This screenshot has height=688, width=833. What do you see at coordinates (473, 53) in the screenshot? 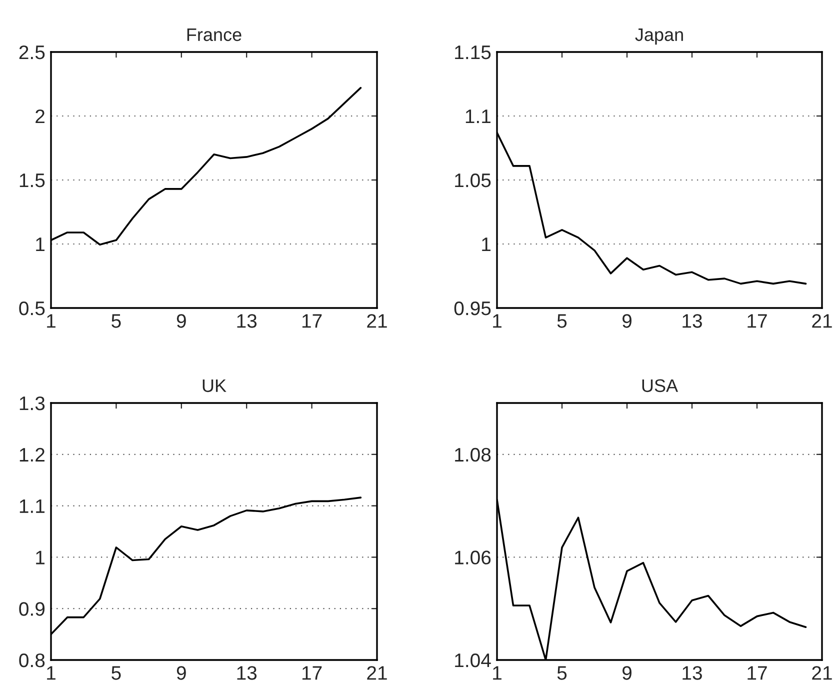
I see `y-tick-label: 1.15` at bounding box center [473, 53].